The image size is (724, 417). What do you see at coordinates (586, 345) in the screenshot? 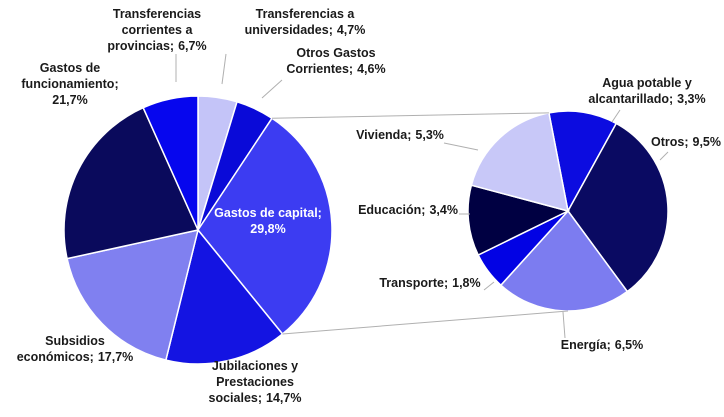
I see `label-line: Energía;` at bounding box center [586, 345].